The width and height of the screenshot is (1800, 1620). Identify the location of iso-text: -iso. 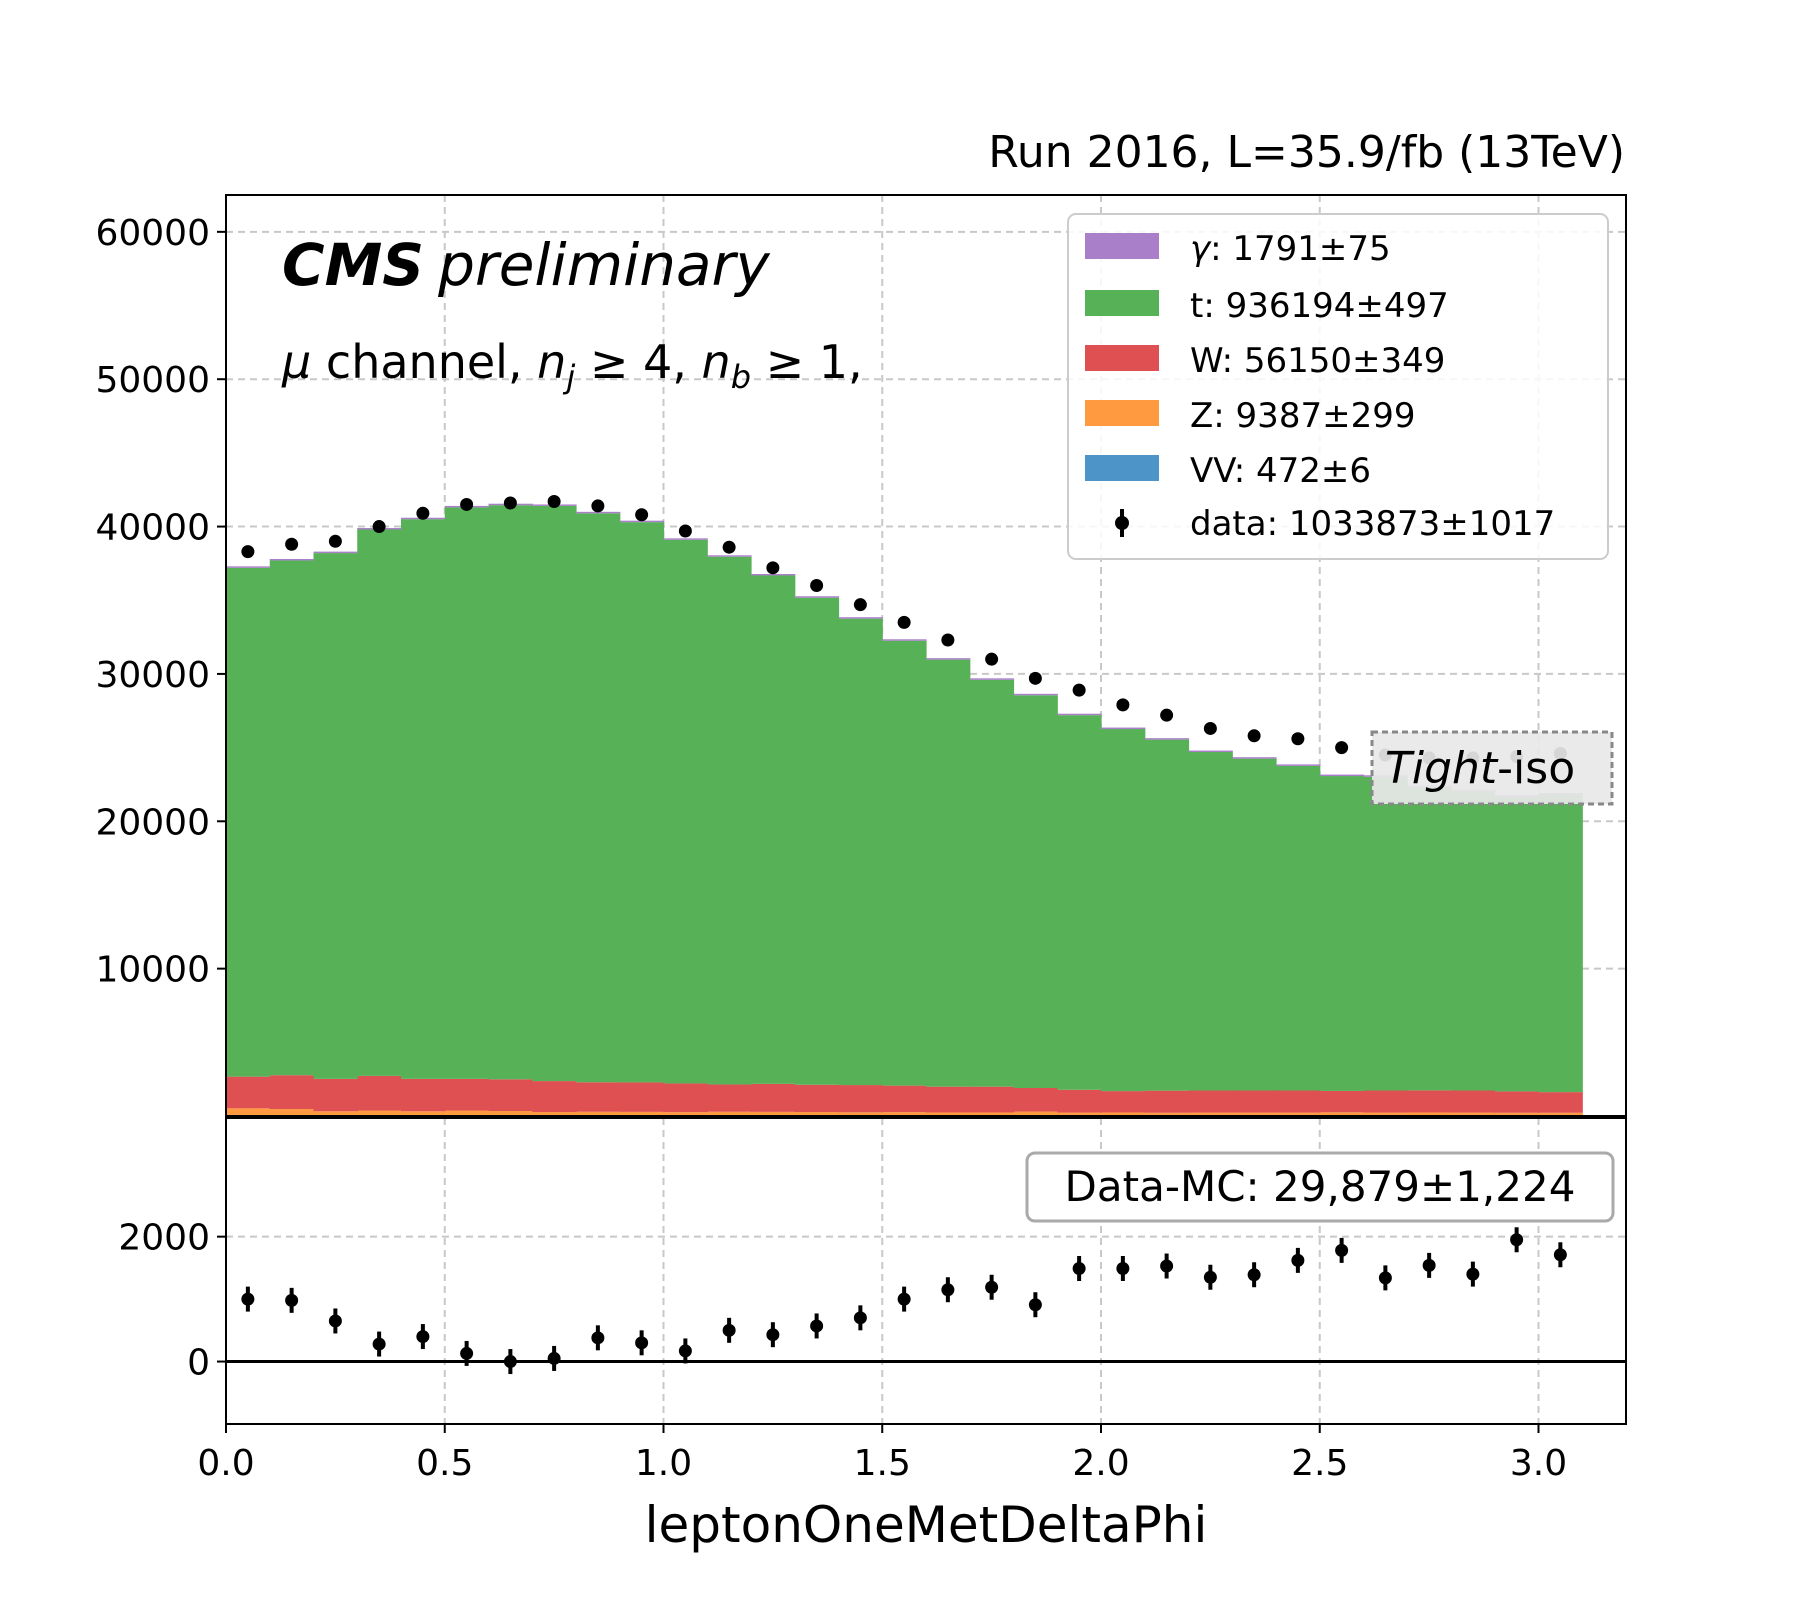
(1536, 768).